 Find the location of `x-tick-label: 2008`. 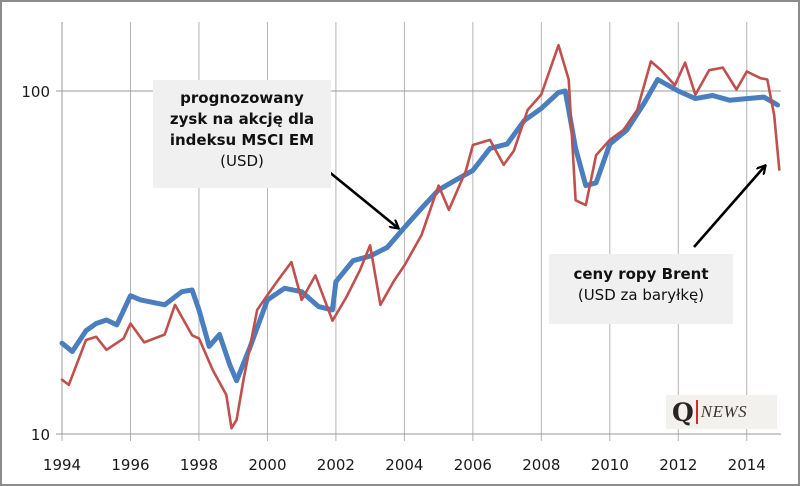

x-tick-label: 2008 is located at coordinates (541, 465).